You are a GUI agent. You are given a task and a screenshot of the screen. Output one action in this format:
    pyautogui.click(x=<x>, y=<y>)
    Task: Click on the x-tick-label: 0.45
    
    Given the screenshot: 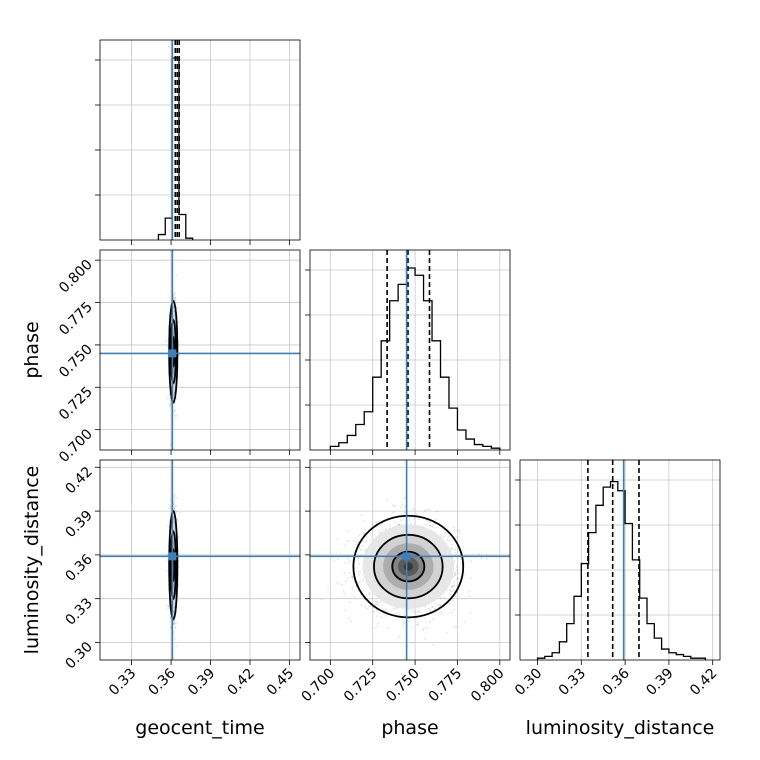 What is the action you would take?
    pyautogui.click(x=280, y=682)
    